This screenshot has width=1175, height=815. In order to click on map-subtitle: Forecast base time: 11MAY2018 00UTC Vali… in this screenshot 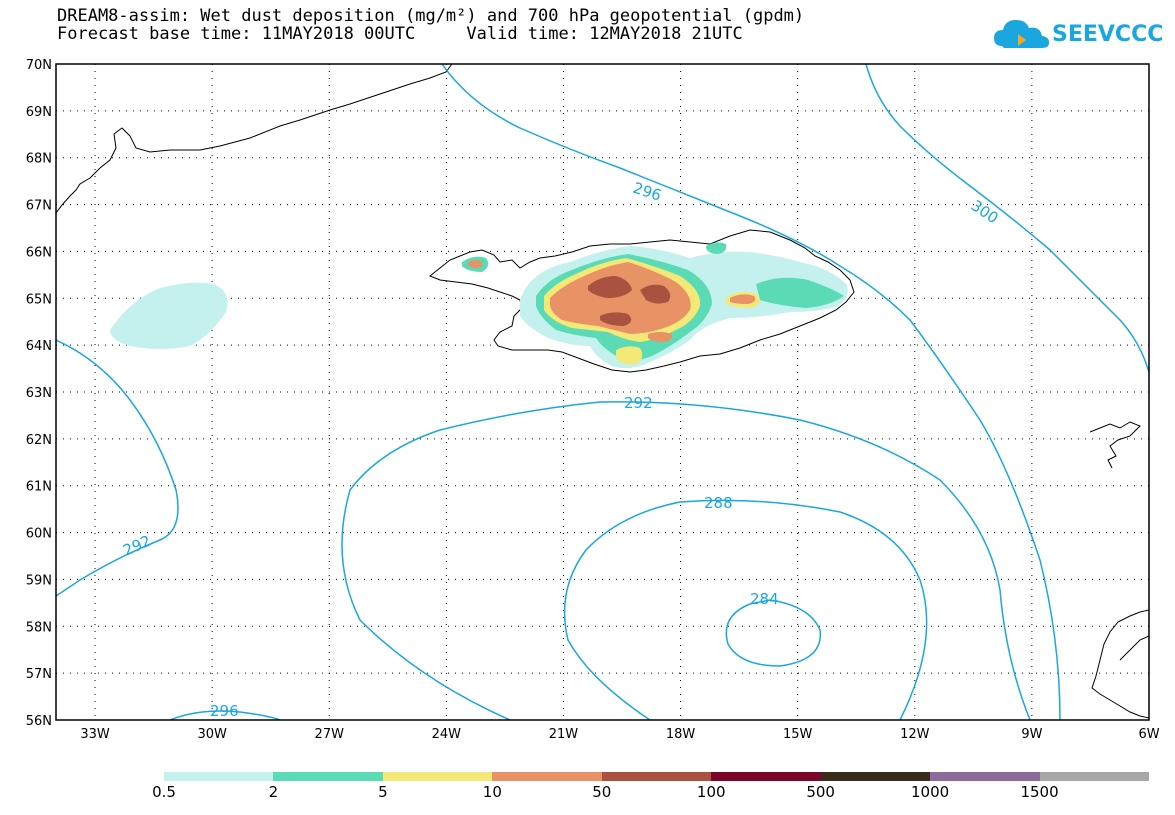, I will do `click(400, 34)`.